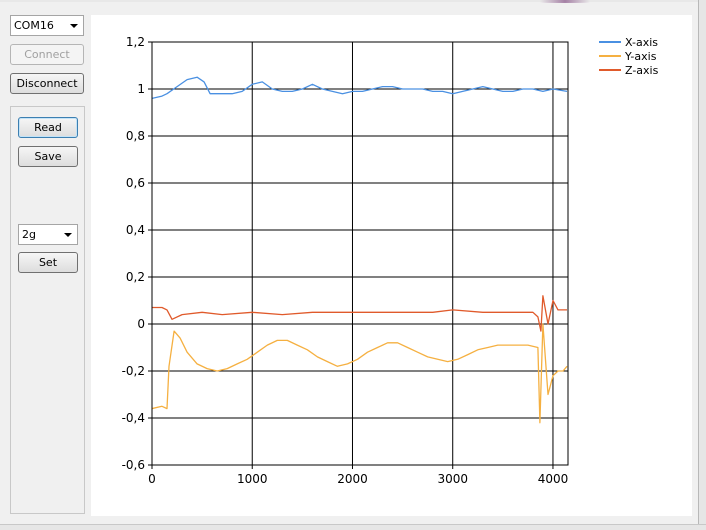 Image resolution: width=706 pixels, height=530 pixels. What do you see at coordinates (48, 127) in the screenshot?
I see `read-button: Read` at bounding box center [48, 127].